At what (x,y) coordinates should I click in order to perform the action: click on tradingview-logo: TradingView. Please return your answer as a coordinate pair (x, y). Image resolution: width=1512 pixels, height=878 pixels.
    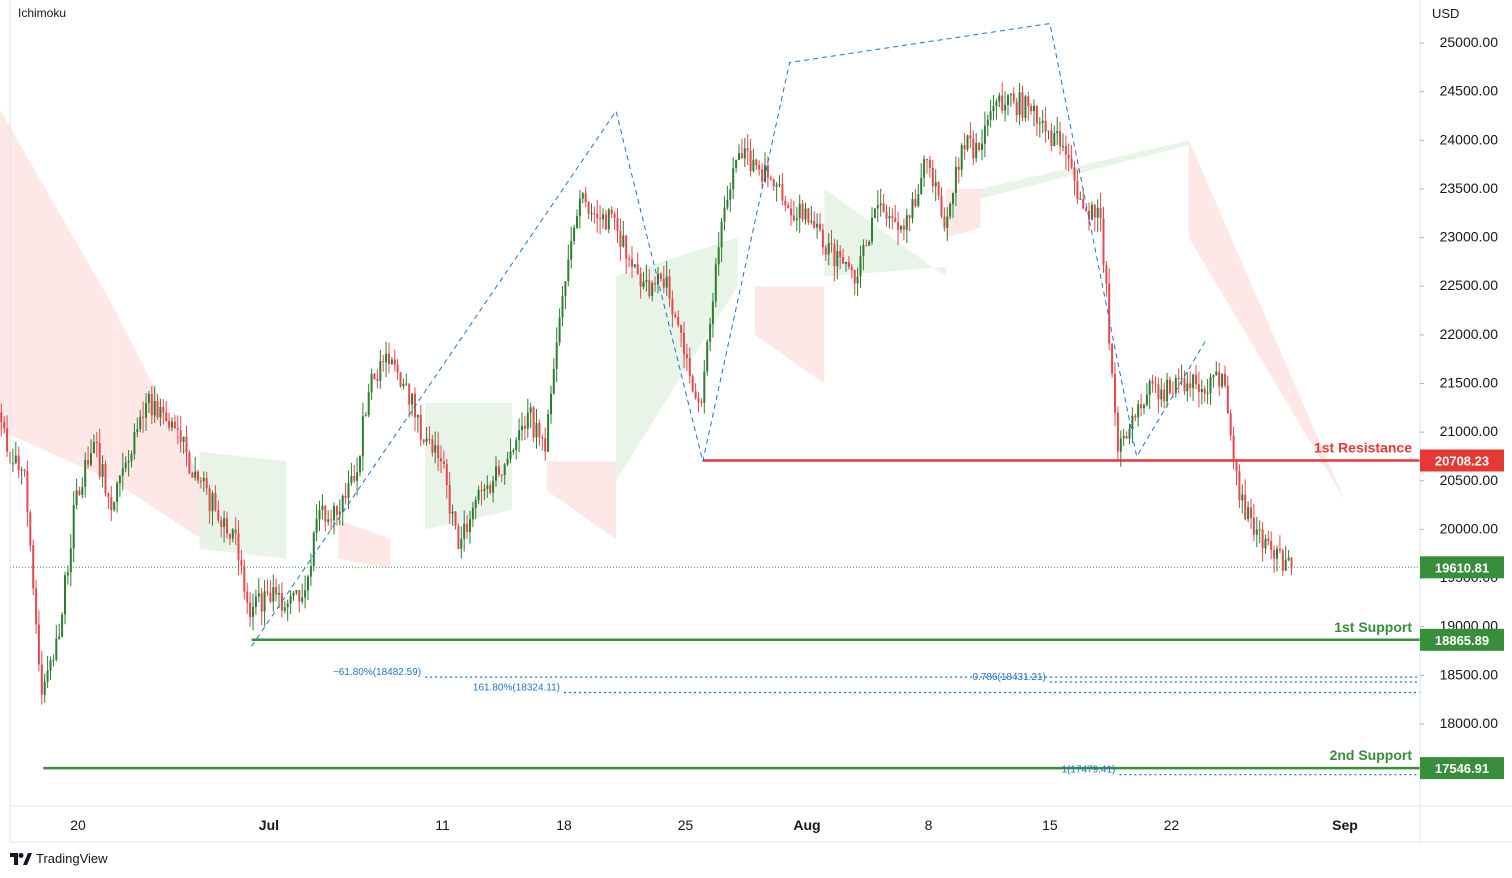
    Looking at the image, I should click on (59, 858).